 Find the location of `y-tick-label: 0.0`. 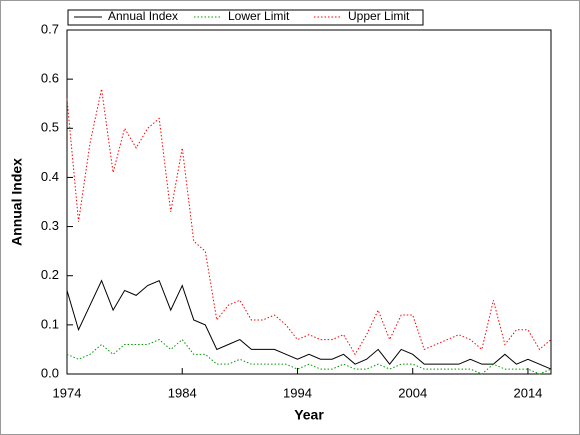

y-tick-label: 0.0 is located at coordinates (50, 372).